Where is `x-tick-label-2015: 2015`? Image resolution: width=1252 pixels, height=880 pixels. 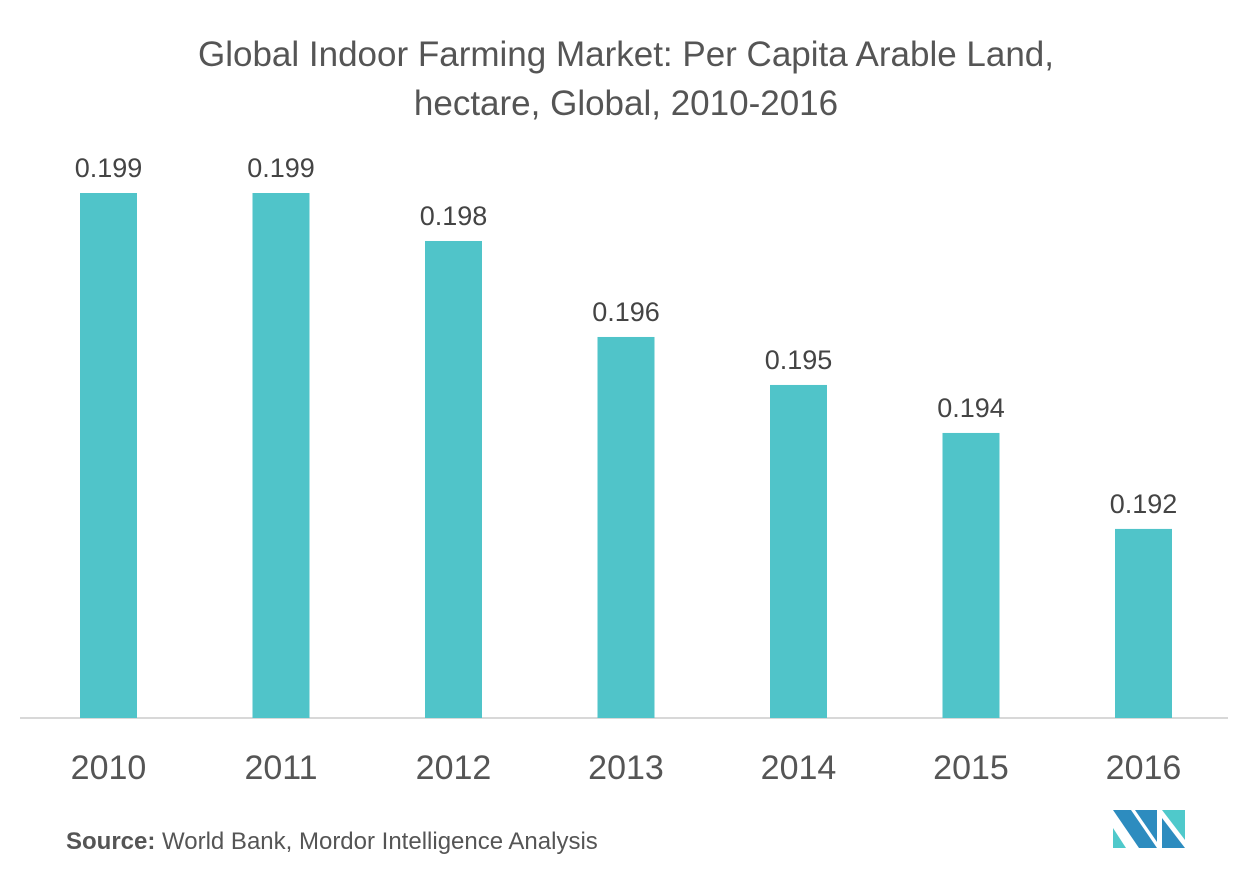
x-tick-label-2015: 2015 is located at coordinates (971, 768).